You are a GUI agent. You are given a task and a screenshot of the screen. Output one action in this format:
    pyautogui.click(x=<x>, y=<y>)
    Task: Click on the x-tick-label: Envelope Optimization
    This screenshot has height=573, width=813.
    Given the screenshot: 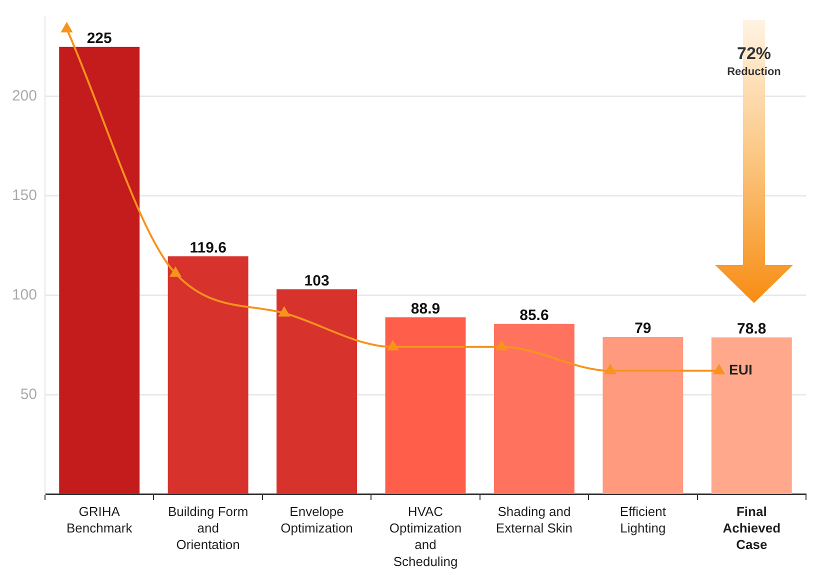 What is the action you would take?
    pyautogui.click(x=316, y=520)
    